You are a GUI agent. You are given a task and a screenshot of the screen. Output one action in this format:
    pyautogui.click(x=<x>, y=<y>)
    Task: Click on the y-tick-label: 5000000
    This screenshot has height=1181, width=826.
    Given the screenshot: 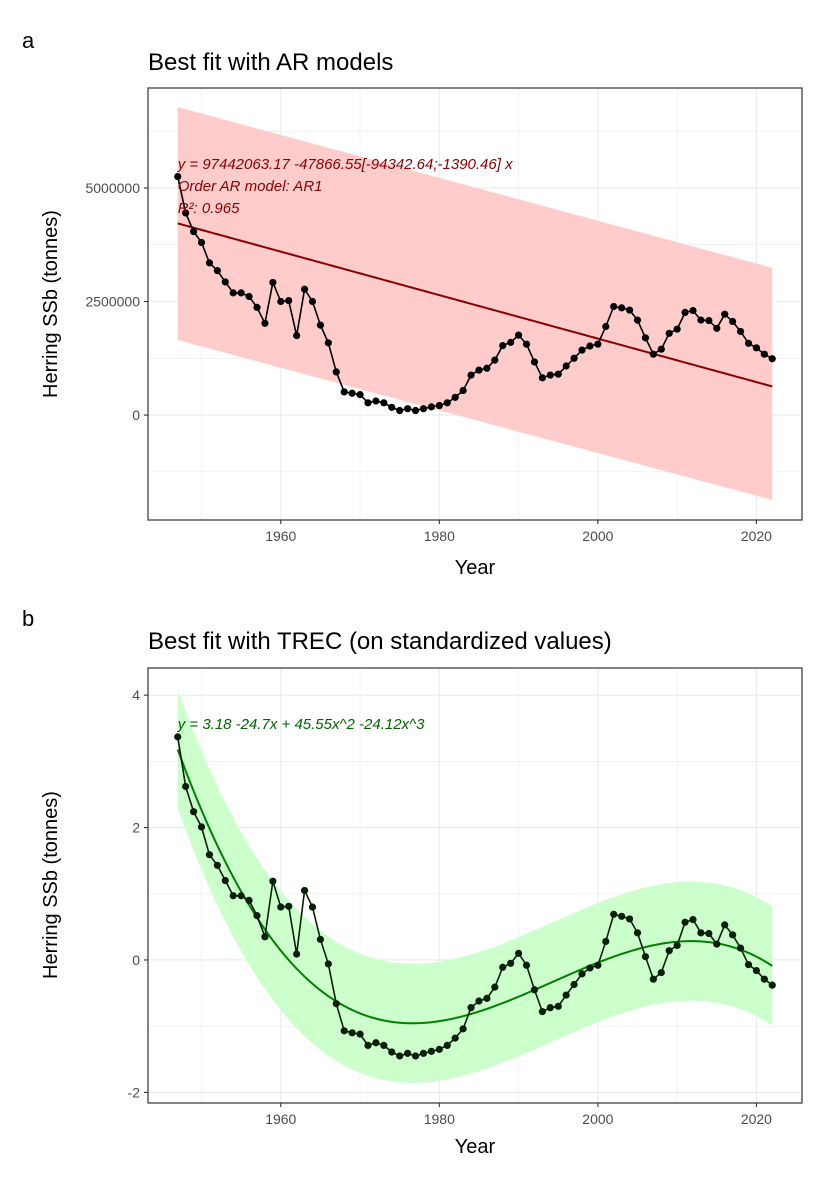 What is the action you would take?
    pyautogui.click(x=112, y=188)
    